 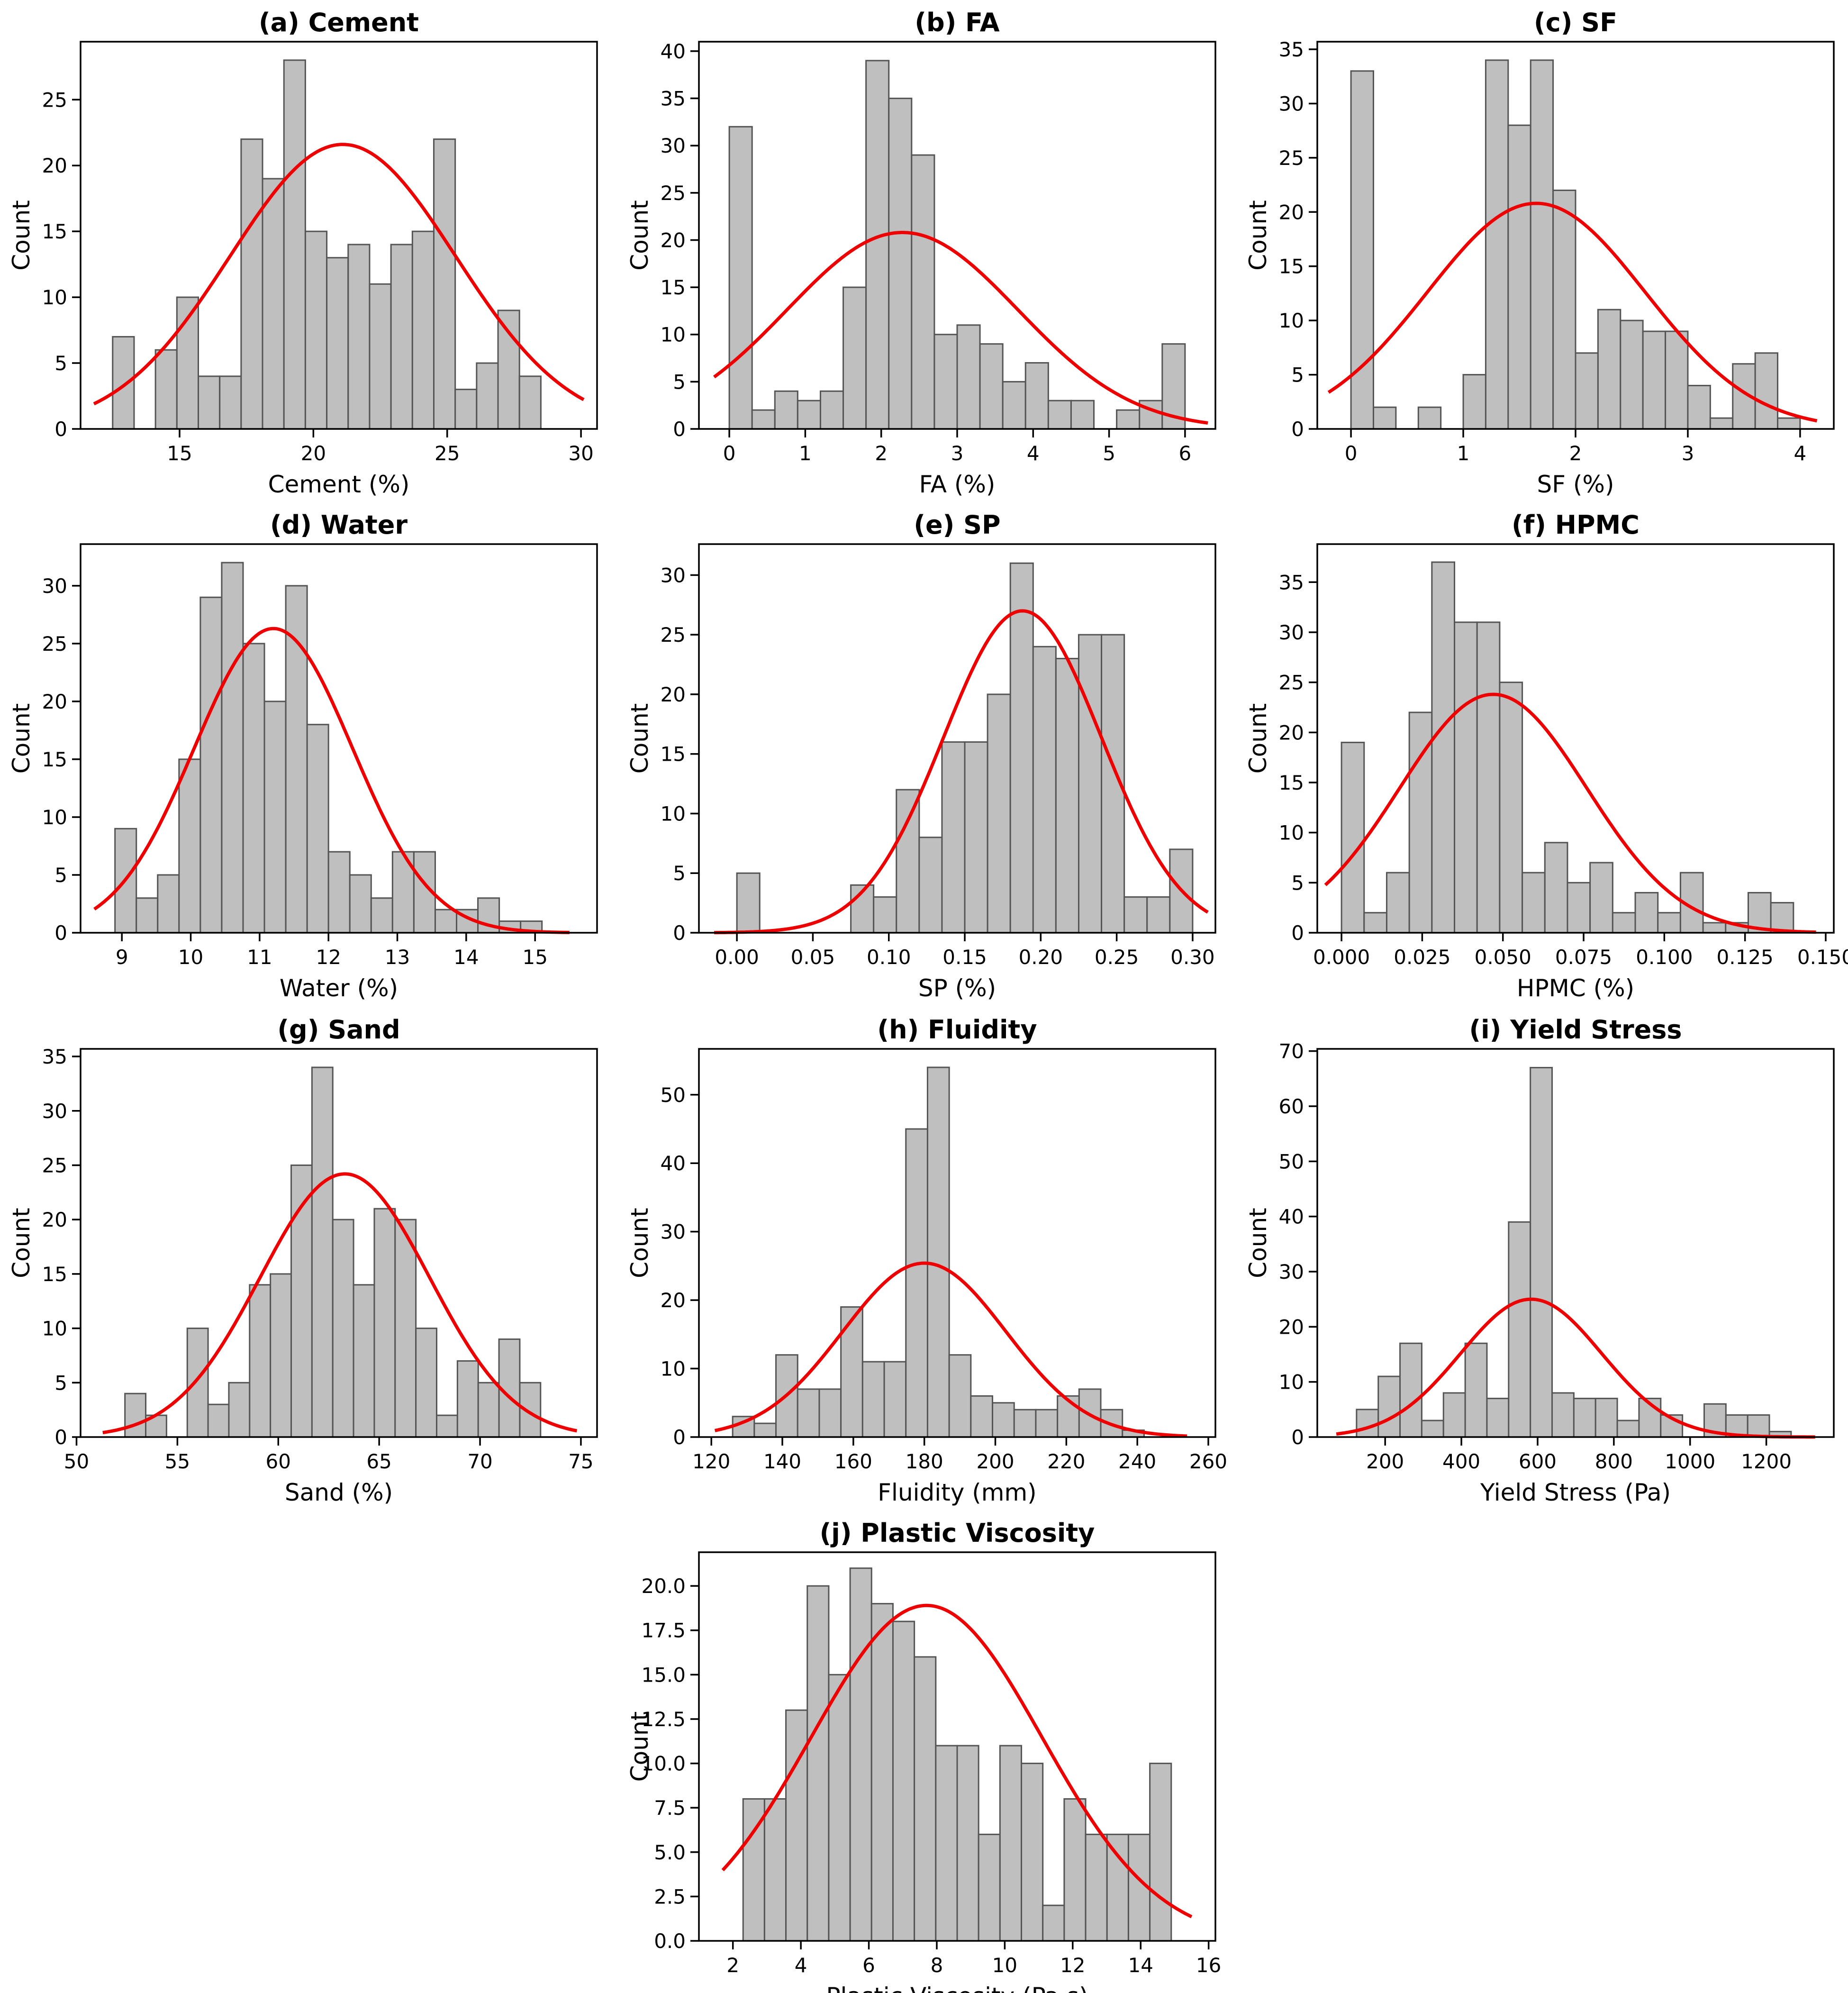 I want to click on x-tick-label: 0, so click(x=1352, y=453).